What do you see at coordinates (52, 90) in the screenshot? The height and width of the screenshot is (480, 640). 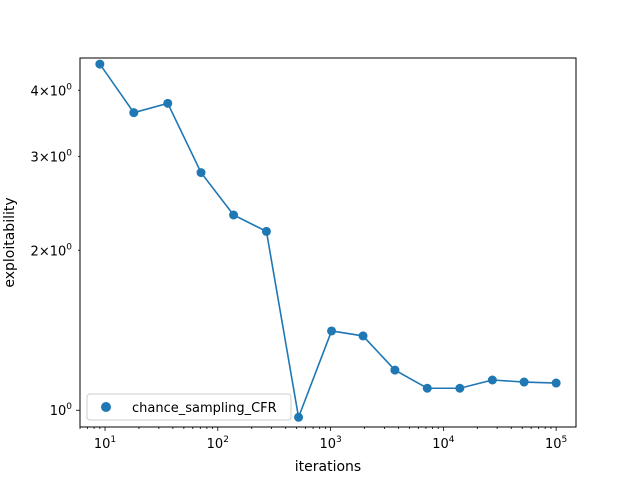 I see `y-tick-label: 4×100` at bounding box center [52, 90].